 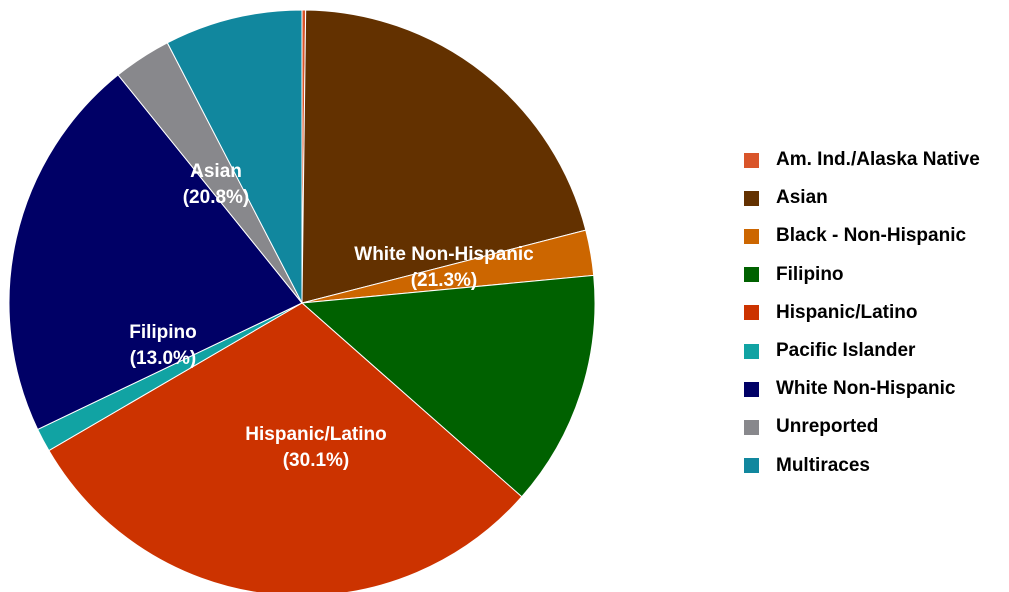 I want to click on legend-item-hispanic-latino: Hispanic/Latino, so click(x=875, y=313).